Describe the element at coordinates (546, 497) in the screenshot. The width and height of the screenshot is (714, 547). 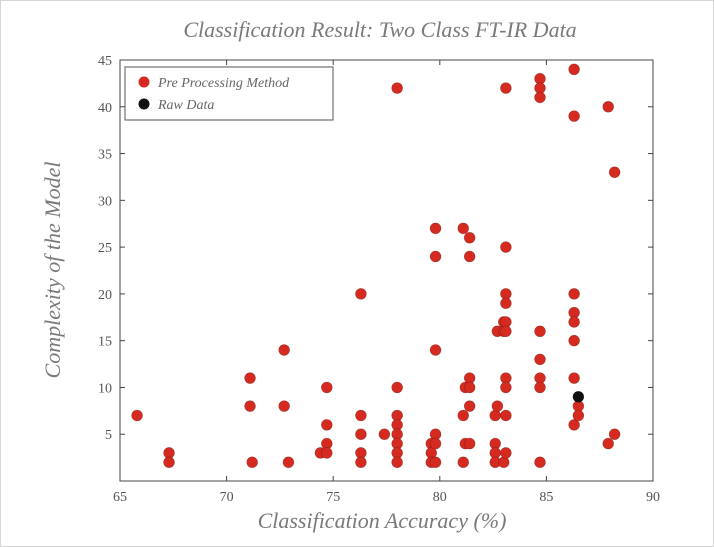
I see `x-tick-label: 85` at that location.